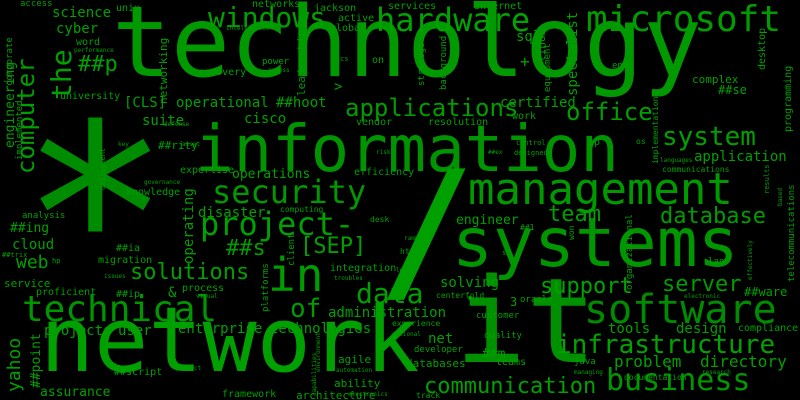 The width and height of the screenshot is (800, 400). What do you see at coordinates (56, 261) in the screenshot?
I see `word-hp: hp` at bounding box center [56, 261].